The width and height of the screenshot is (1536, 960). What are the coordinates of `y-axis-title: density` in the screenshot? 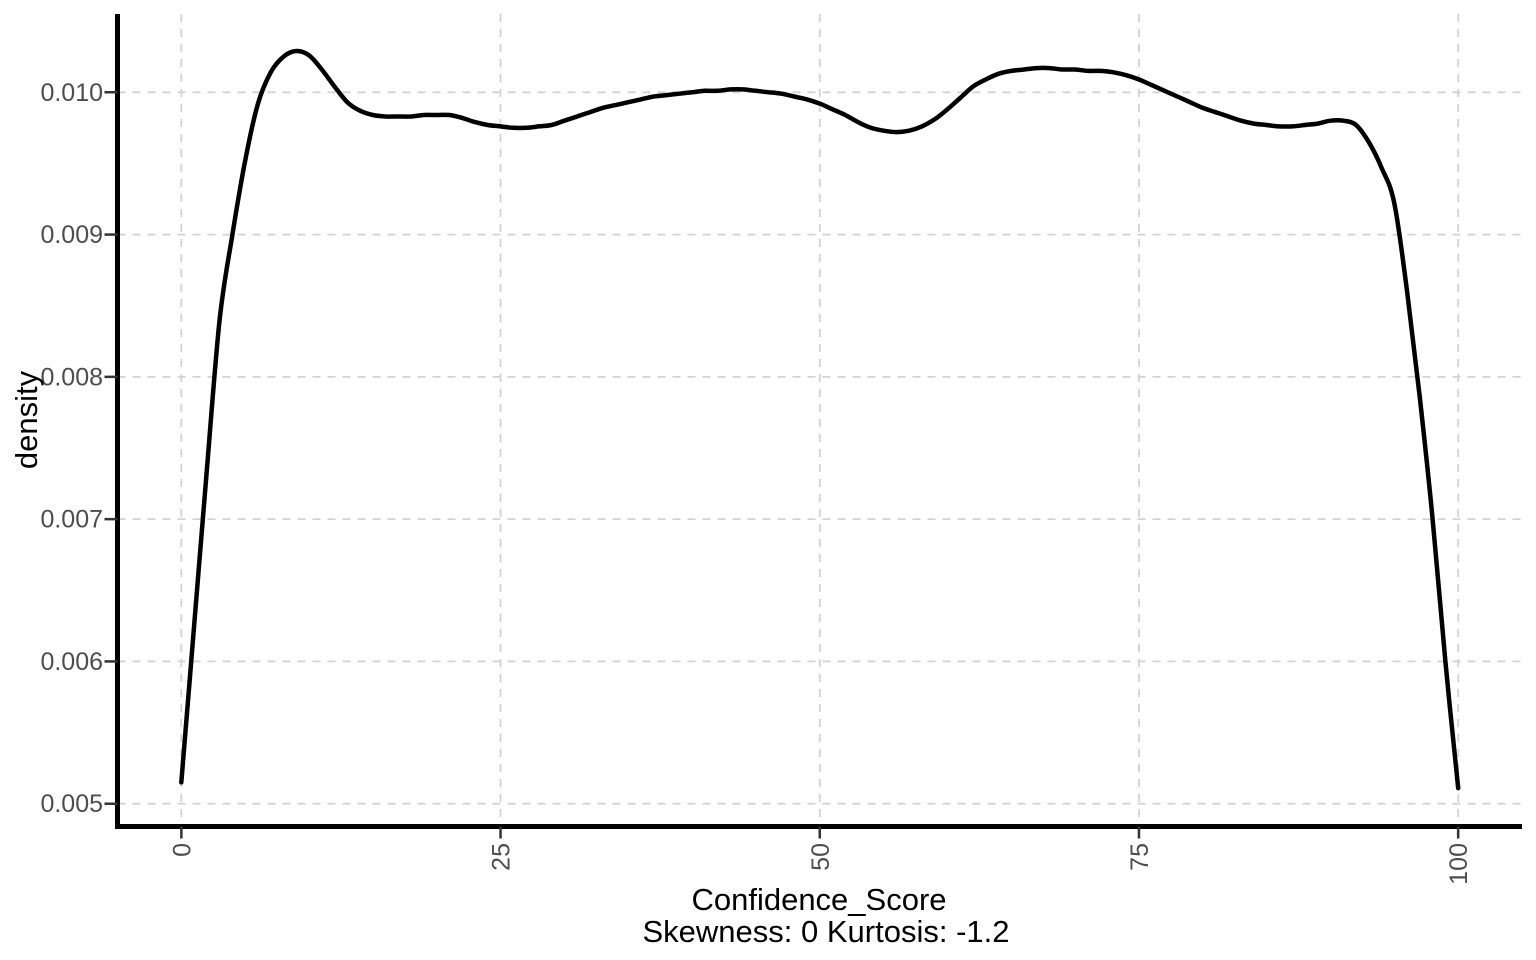 It's located at (26, 419).